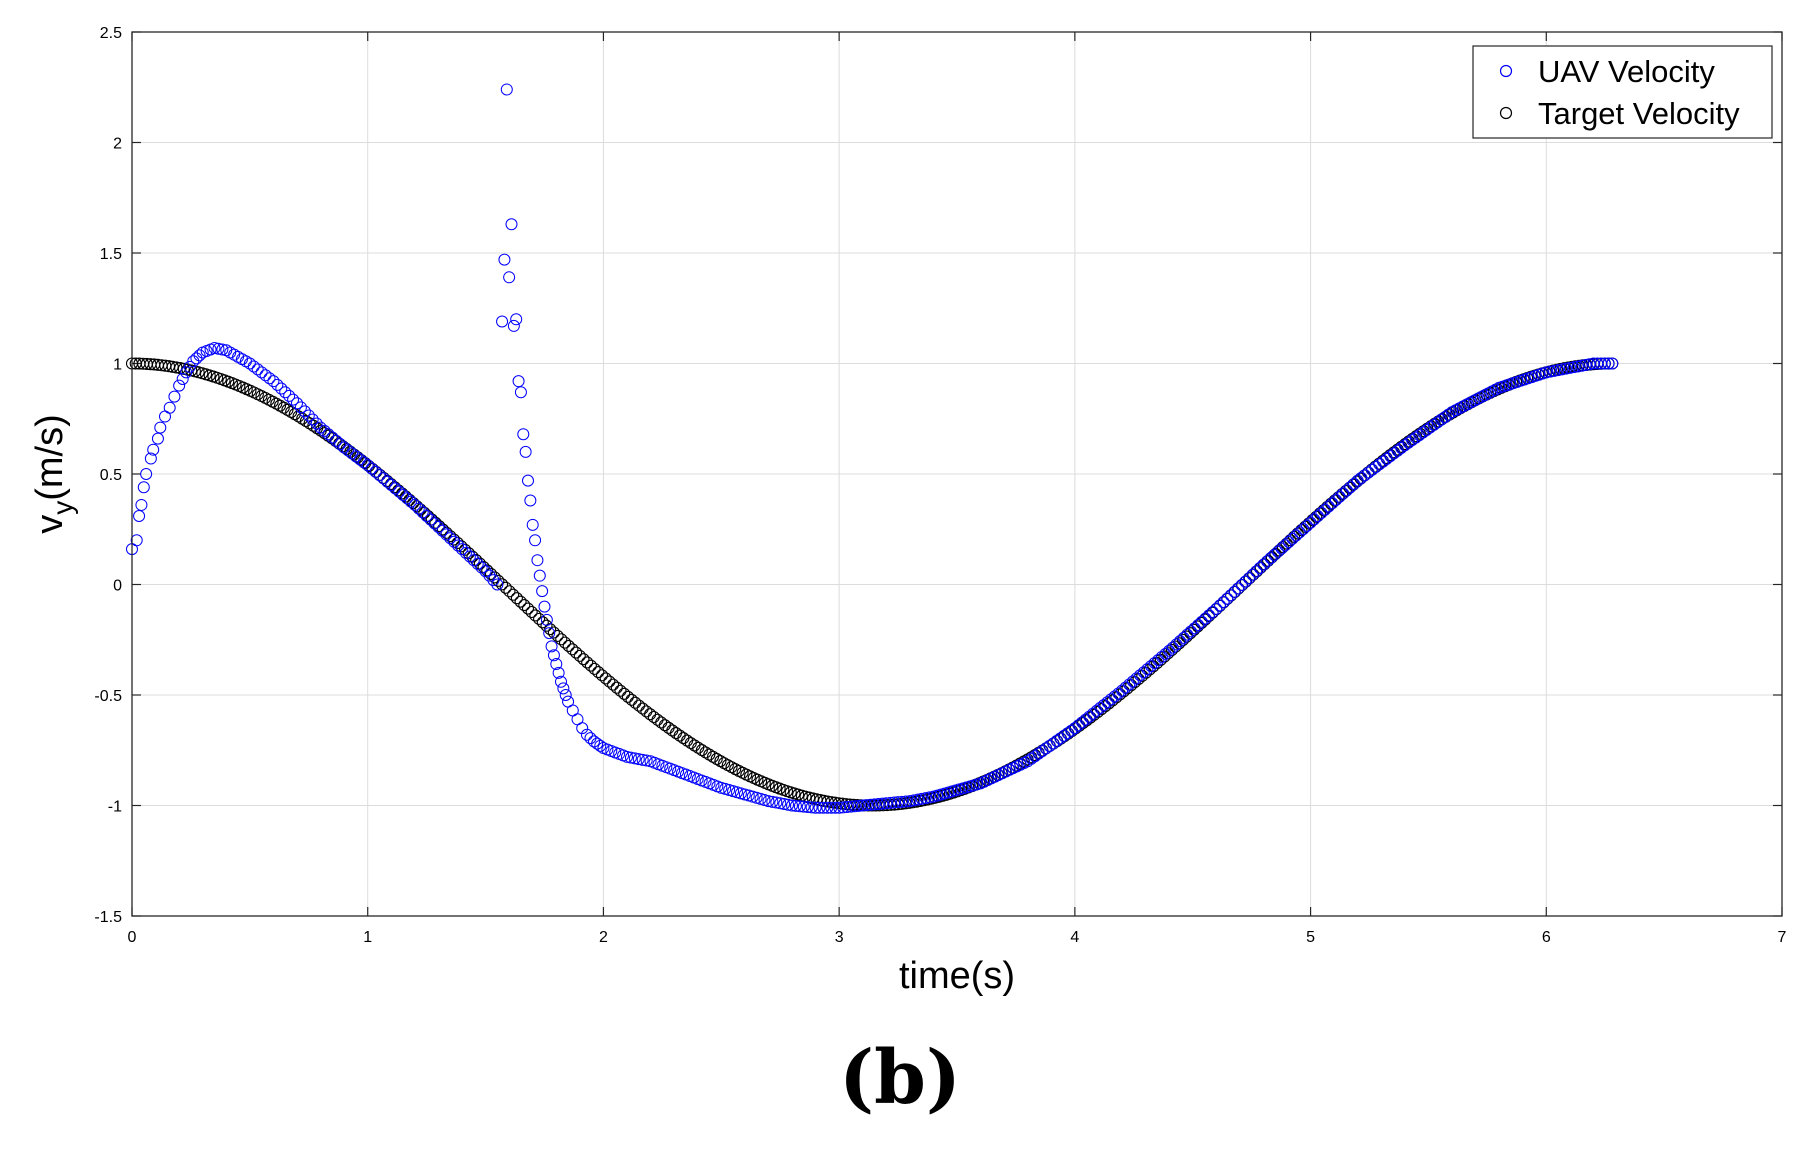  I want to click on x-tick-label: 4, so click(1074, 937).